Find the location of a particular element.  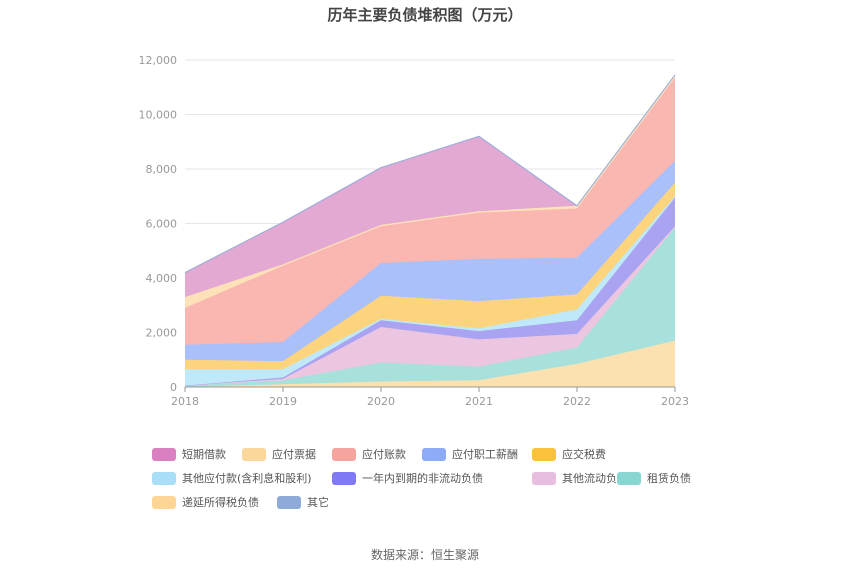

legend-label: 一年内到期的非流动负债 is located at coordinates (422, 478).